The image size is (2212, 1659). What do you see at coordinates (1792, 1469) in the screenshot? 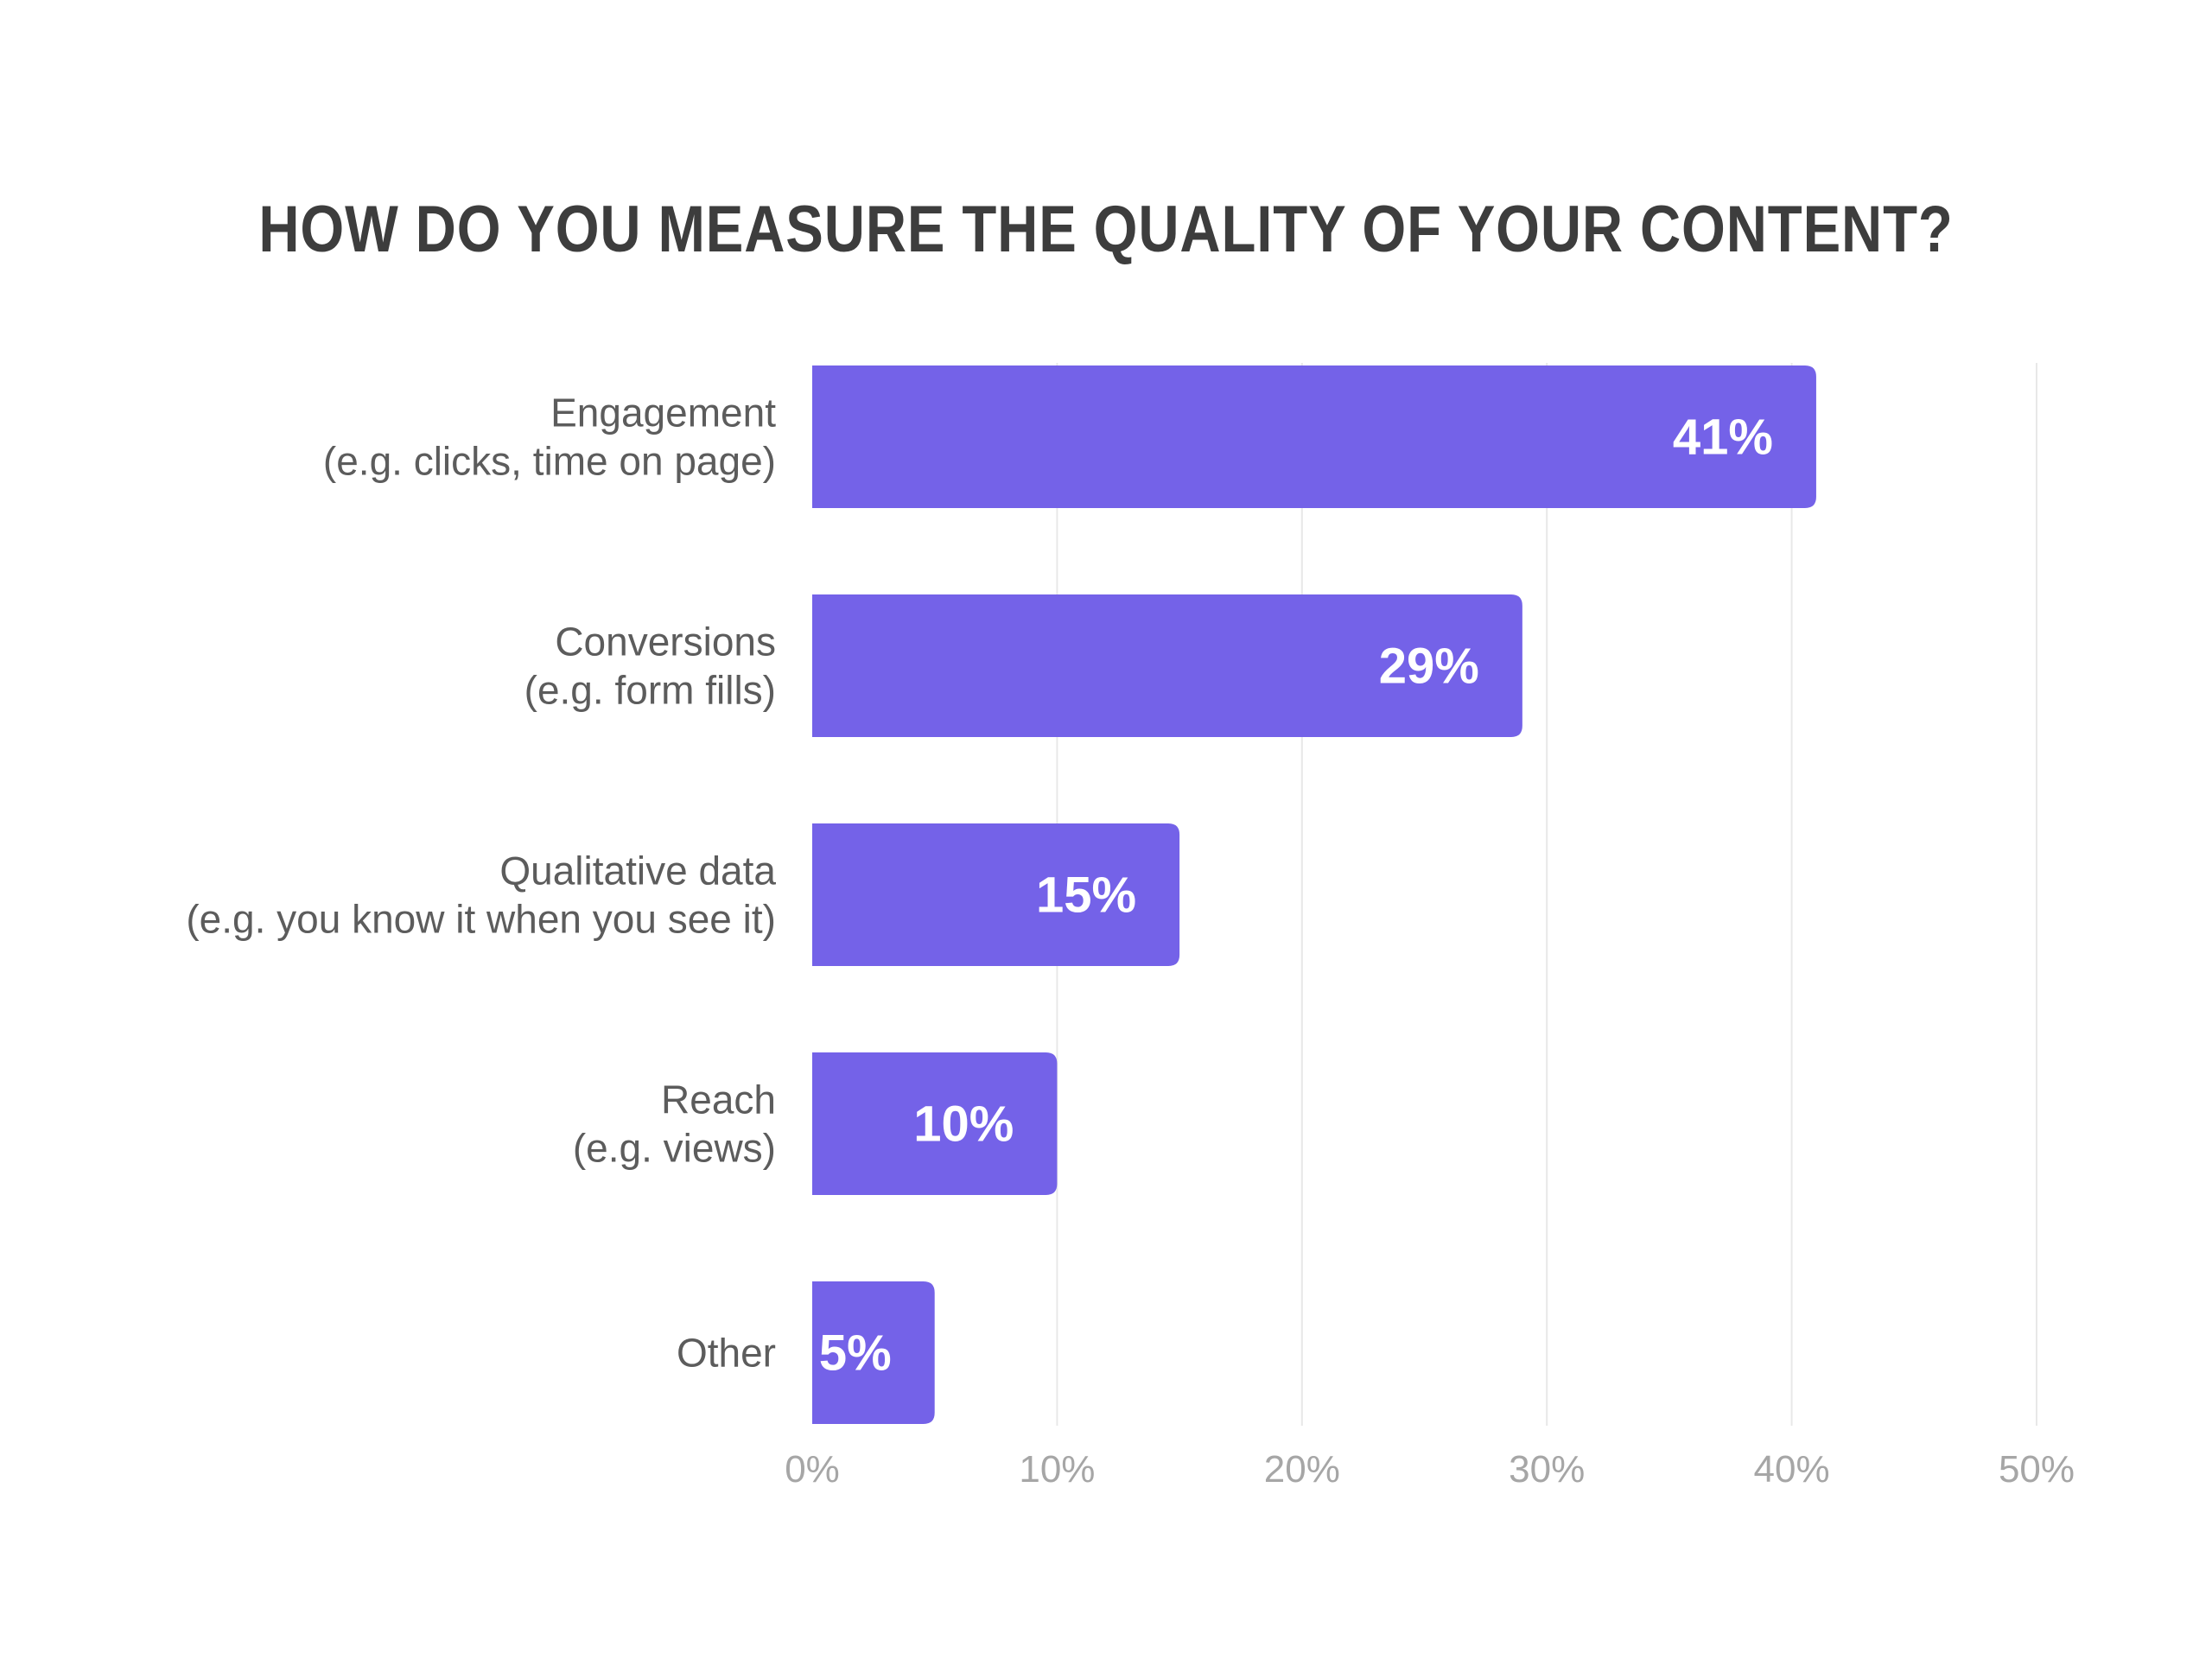
I see `x-tick-label: 40%` at bounding box center [1792, 1469].